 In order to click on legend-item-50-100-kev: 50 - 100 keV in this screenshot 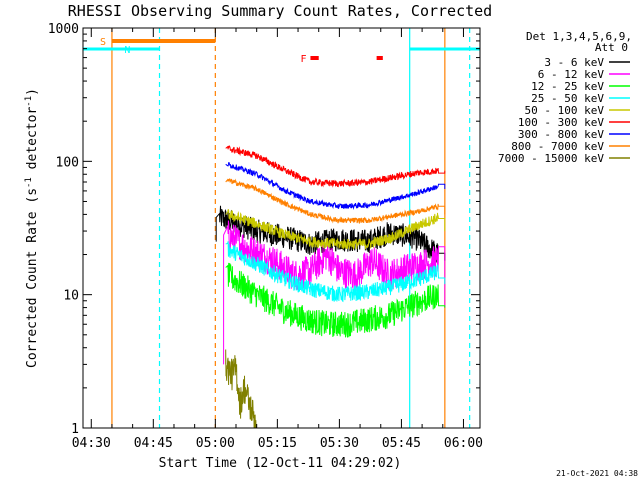, I will do `click(577, 110)`.